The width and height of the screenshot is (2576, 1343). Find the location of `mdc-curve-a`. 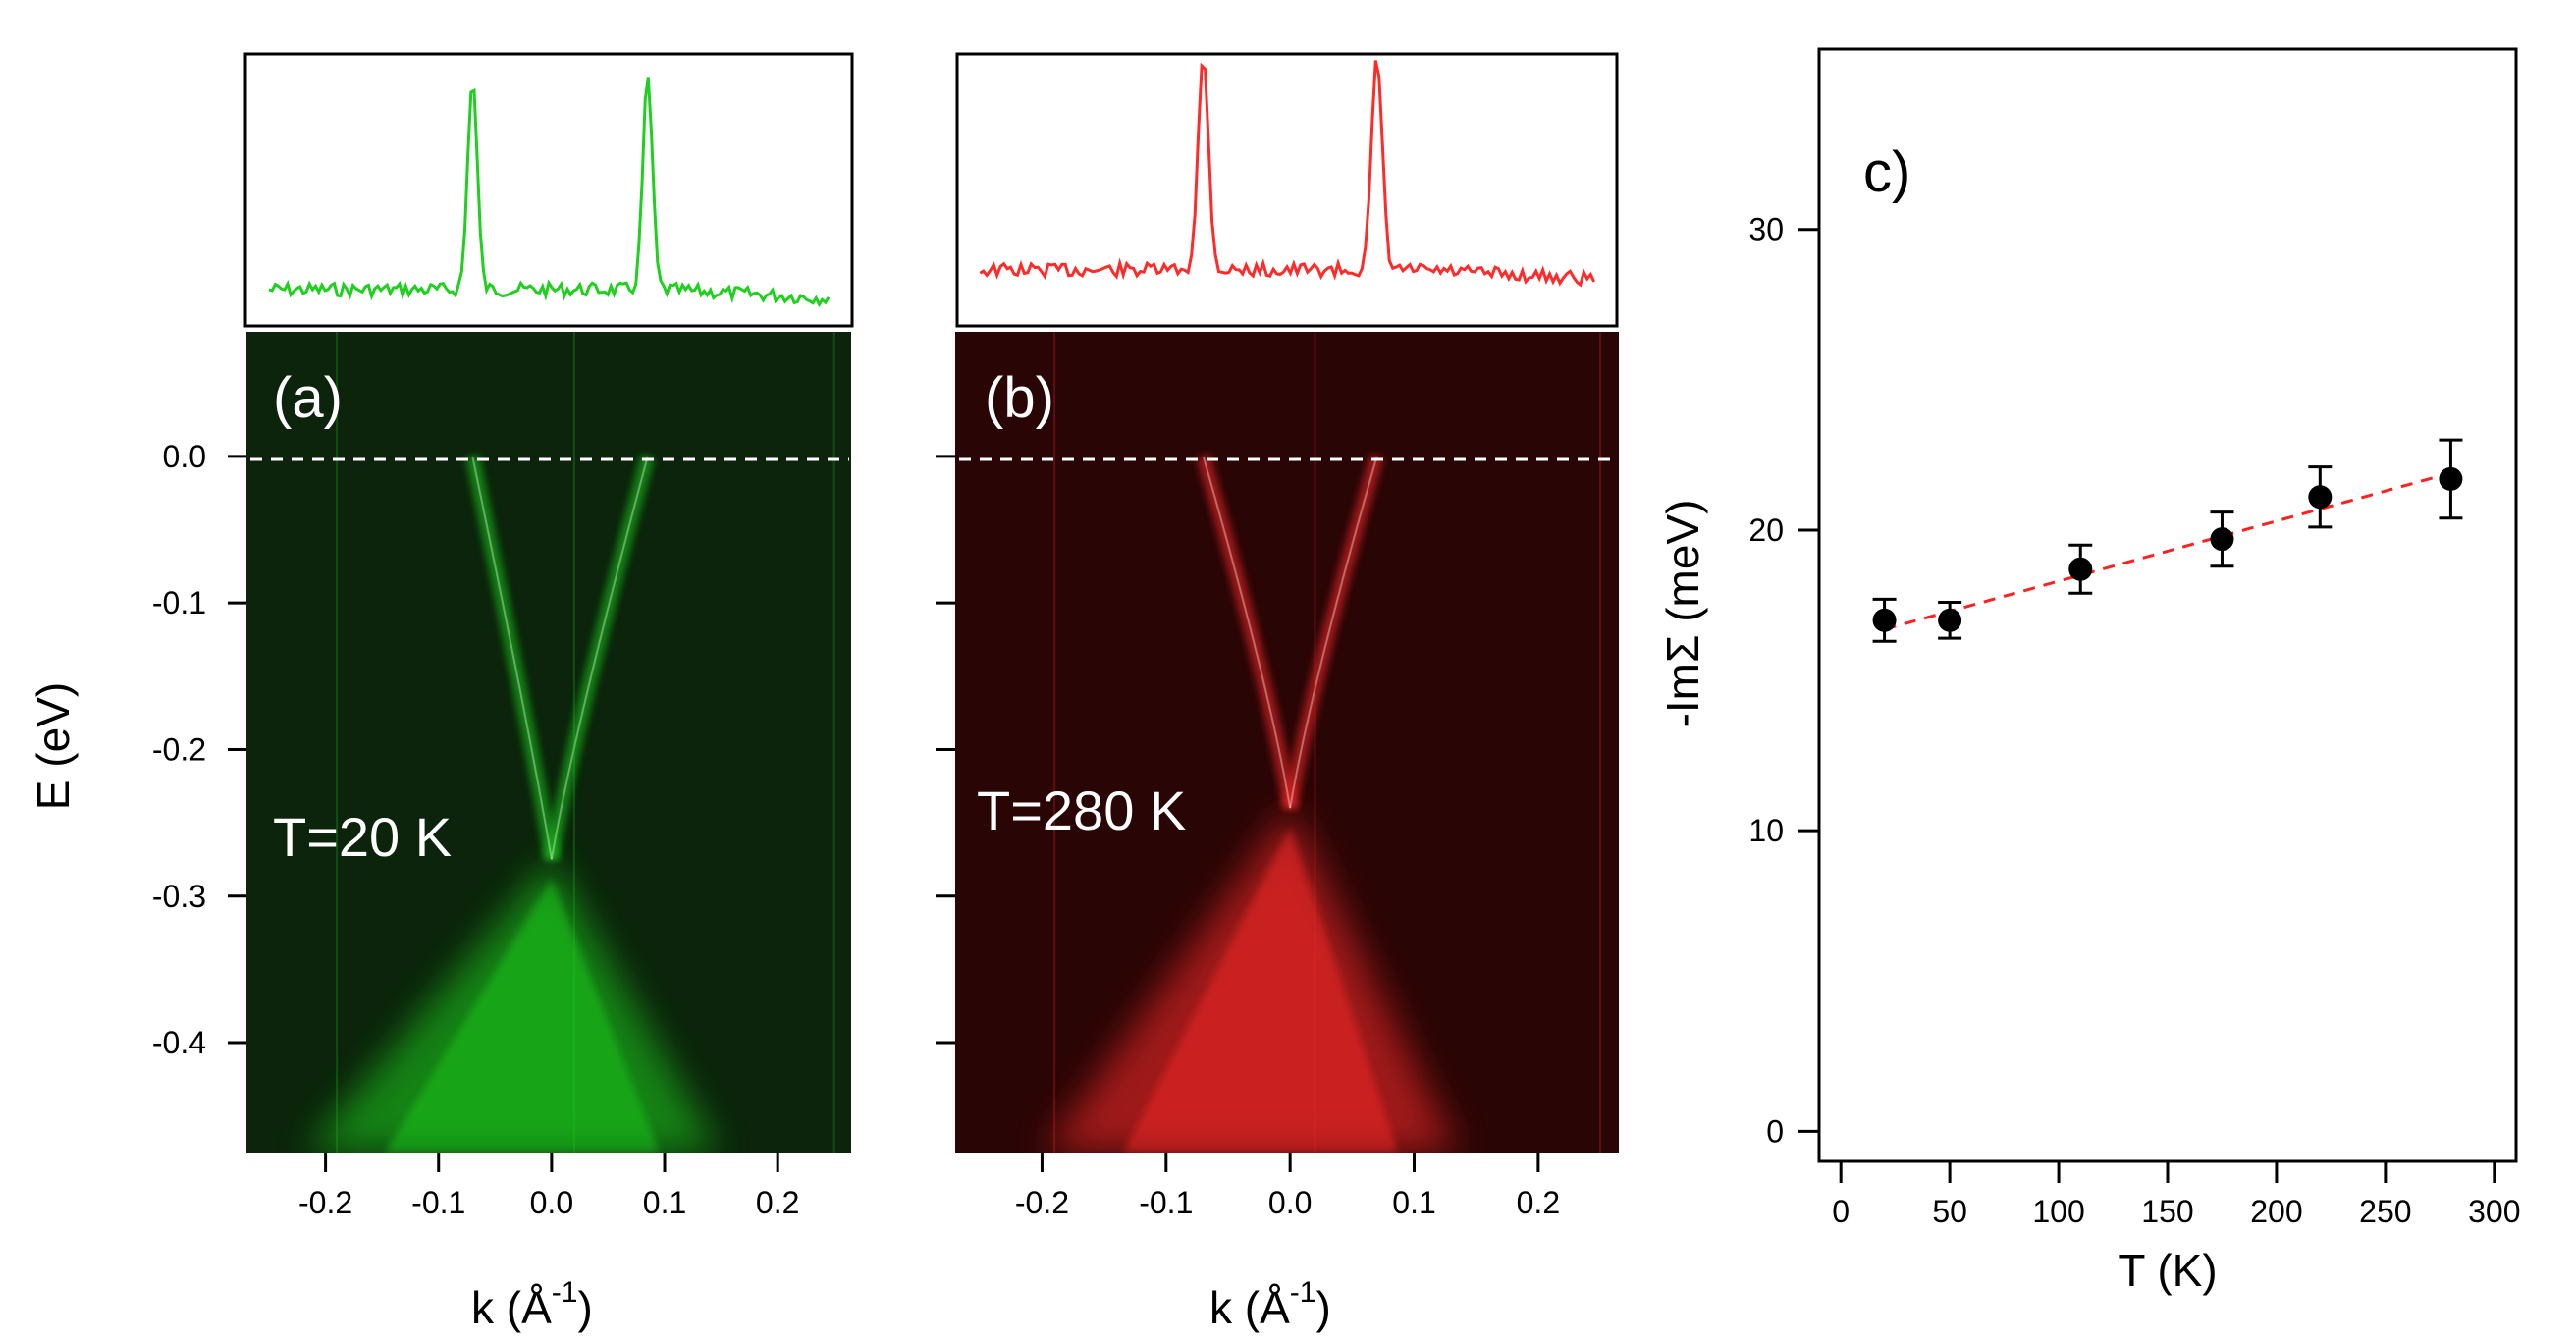

mdc-curve-a is located at coordinates (549, 192).